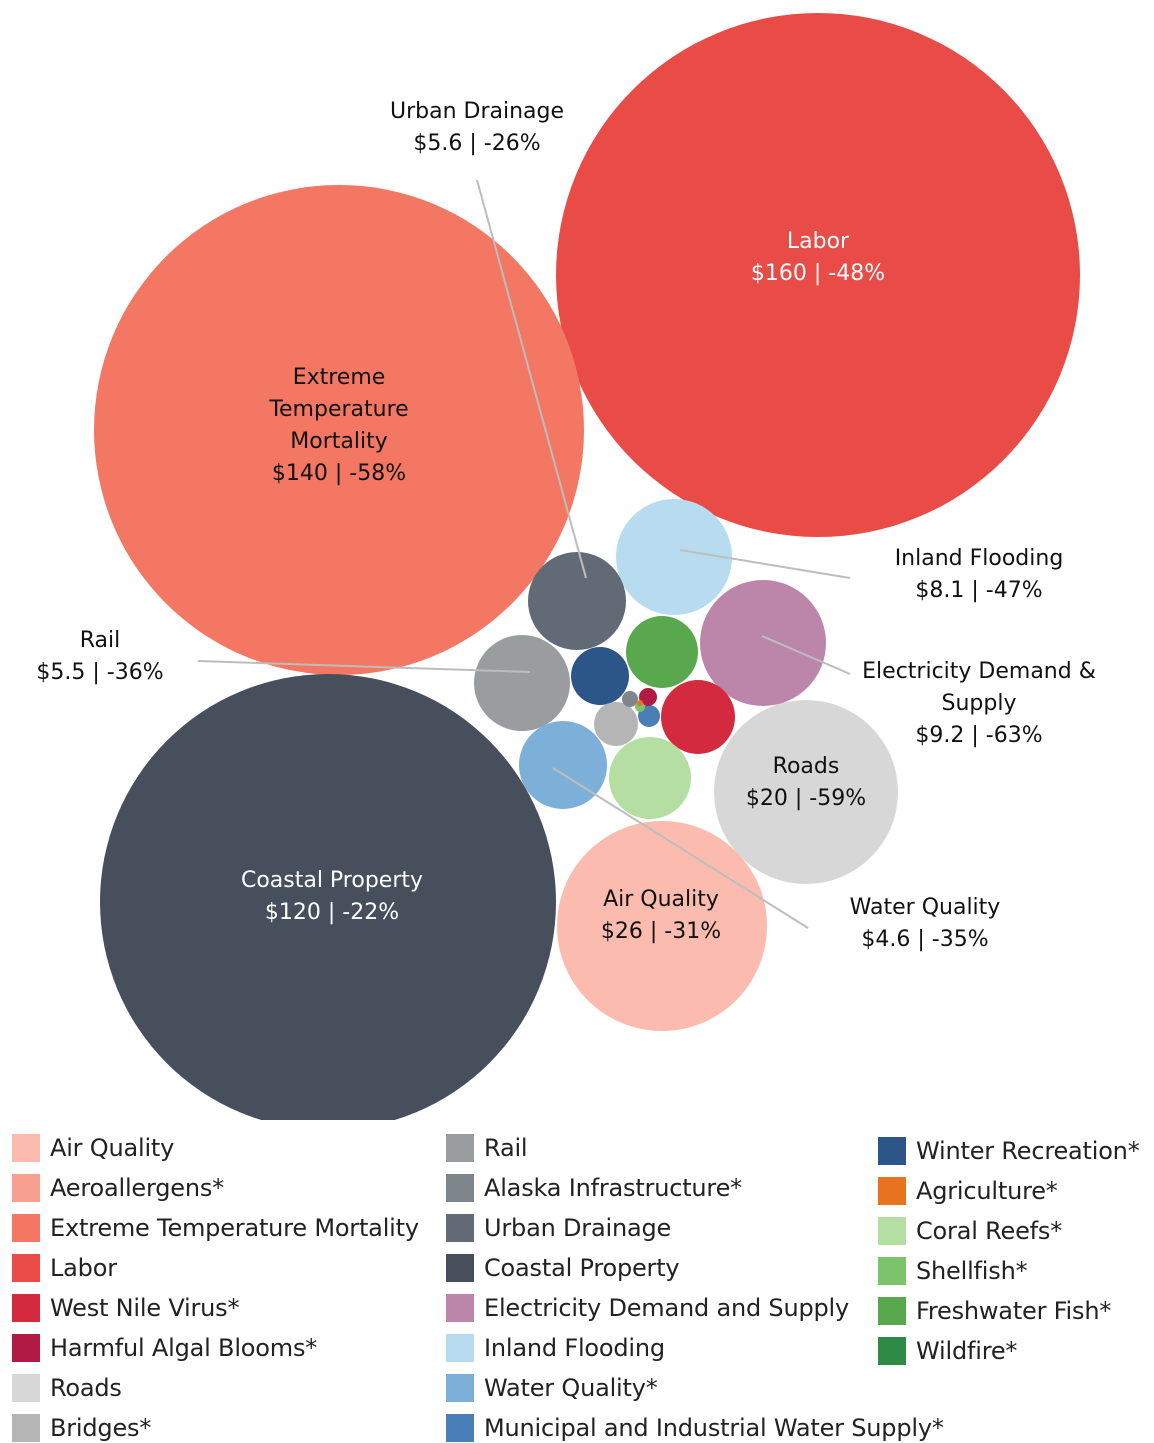  I want to click on legend-label: Inland Flooding, so click(574, 1348).